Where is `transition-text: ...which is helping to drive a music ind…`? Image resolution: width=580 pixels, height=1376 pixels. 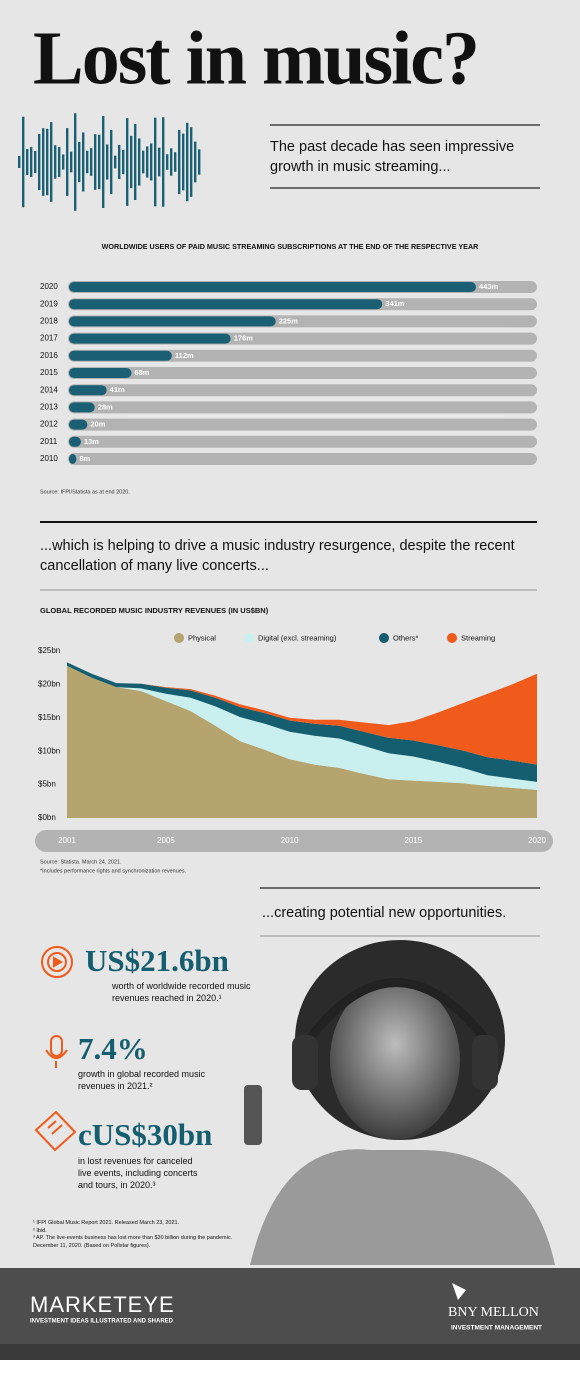 transition-text: ...which is helping to drive a music ind… is located at coordinates (277, 556).